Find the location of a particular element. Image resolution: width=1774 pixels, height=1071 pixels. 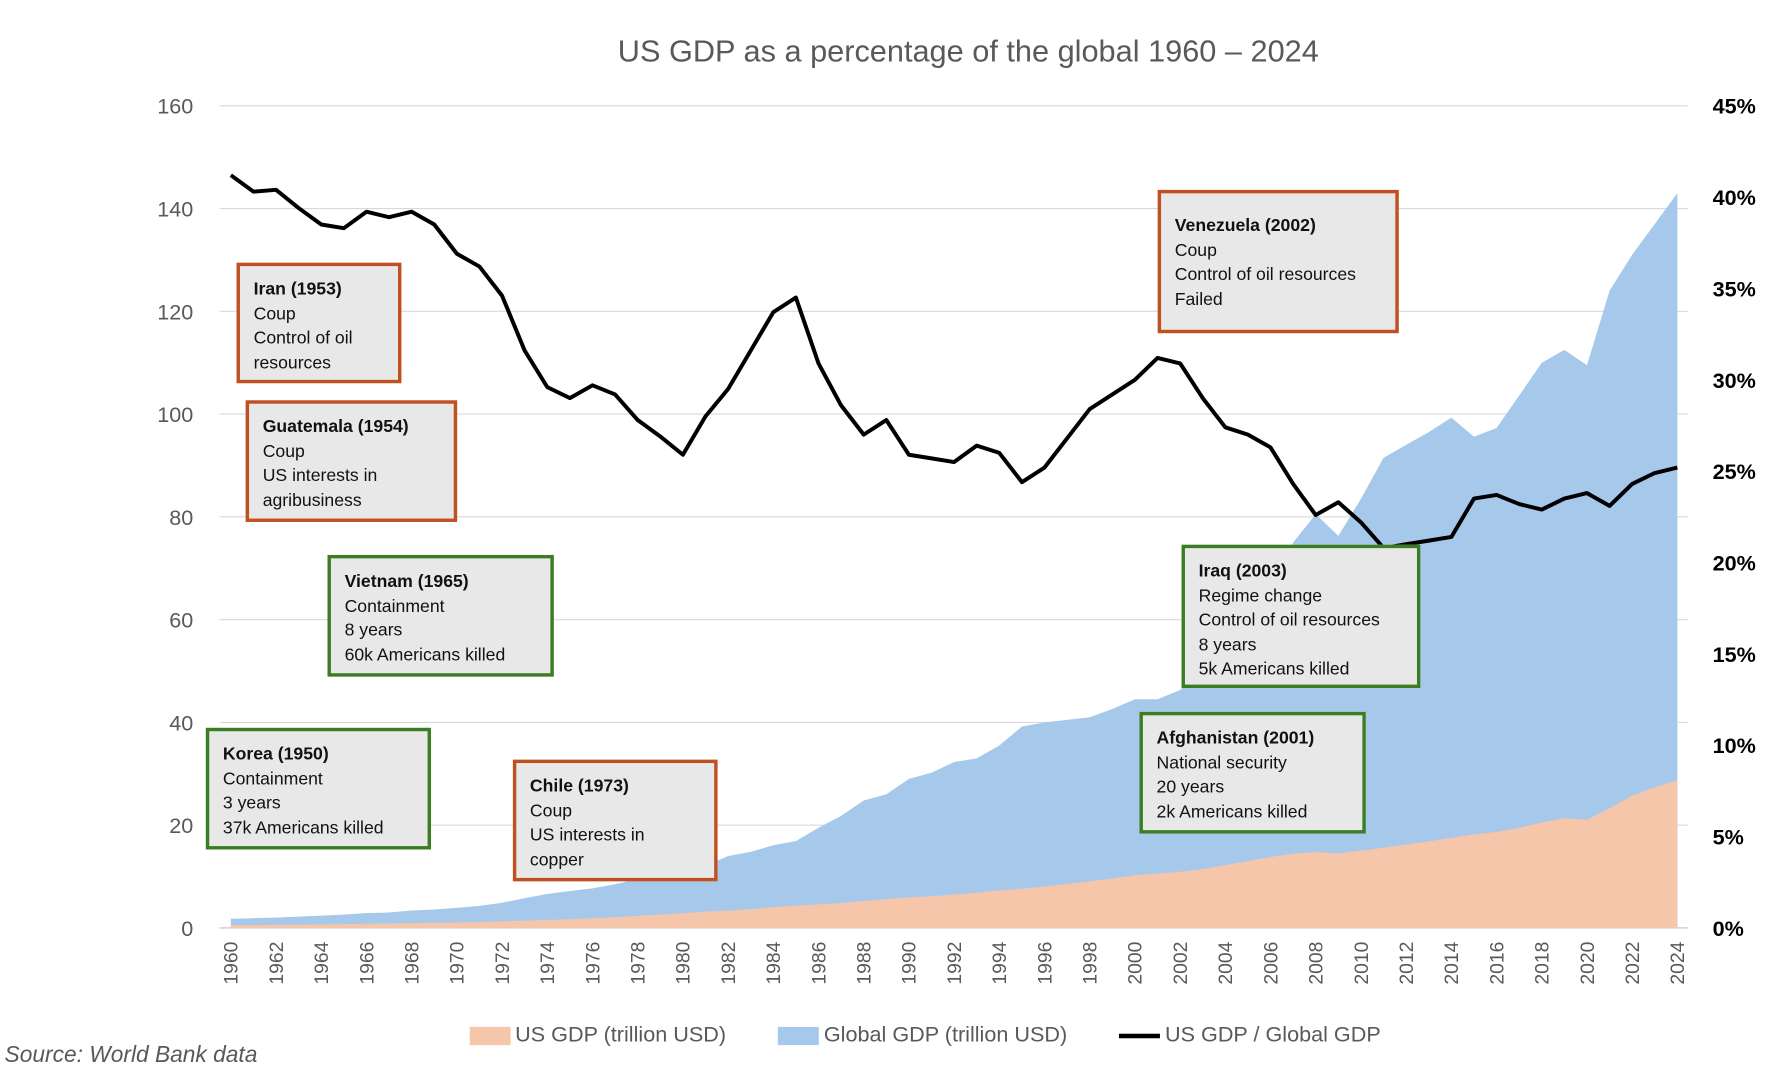

x-tick-label: 1960 is located at coordinates (232, 963).